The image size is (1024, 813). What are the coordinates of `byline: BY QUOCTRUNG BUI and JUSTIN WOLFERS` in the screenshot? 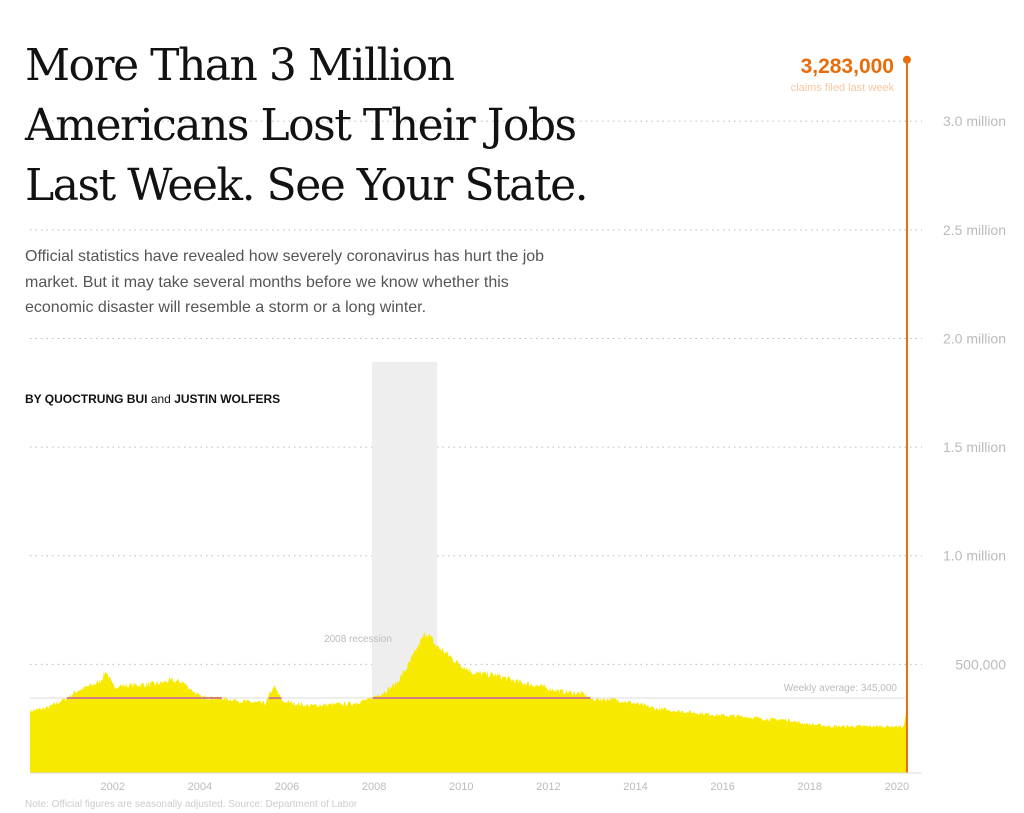 It's located at (152, 399).